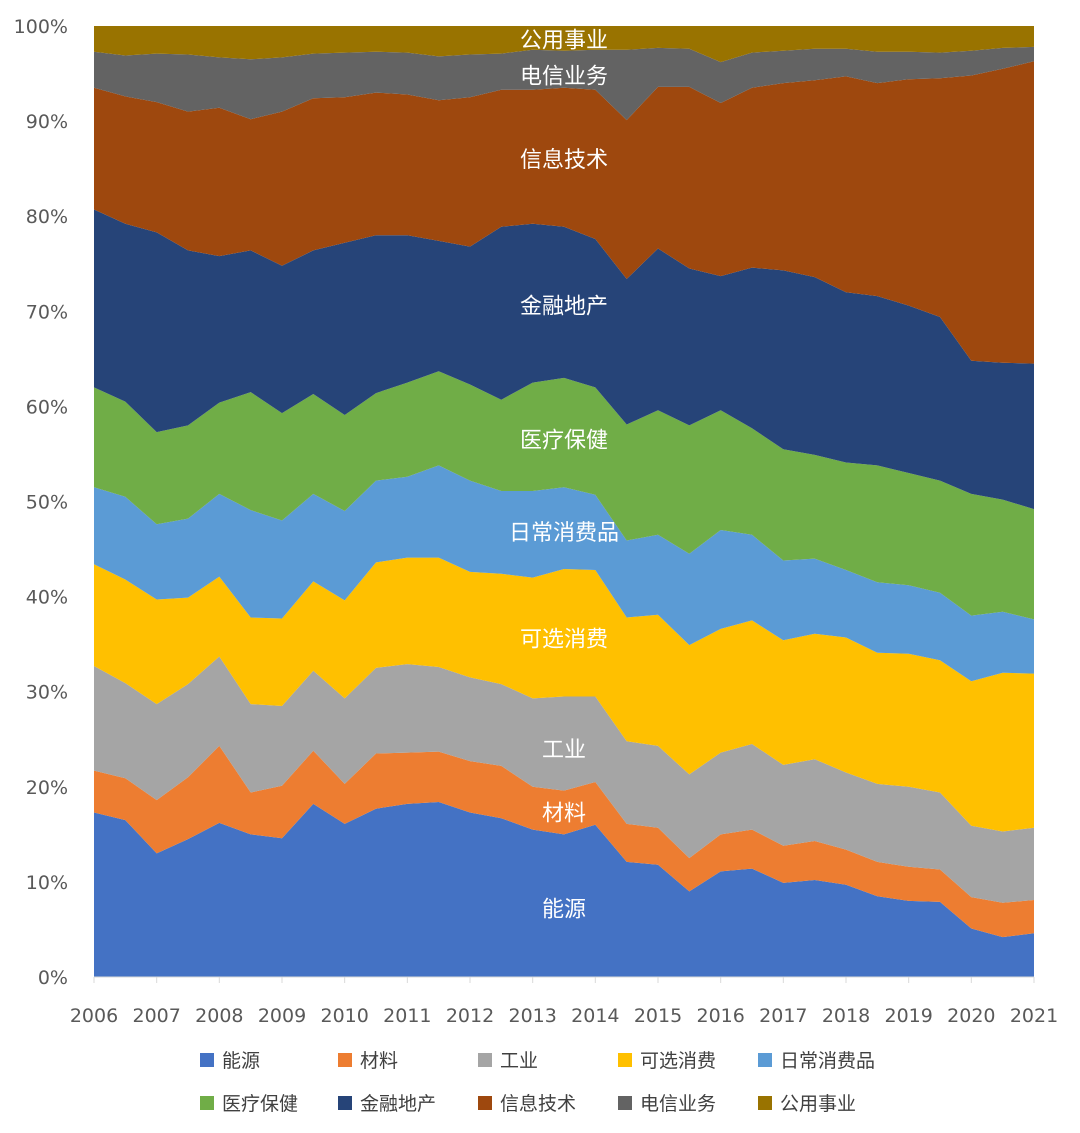 This screenshot has height=1133, width=1080. I want to click on legend-item-4: 可选消费, so click(667, 1061).